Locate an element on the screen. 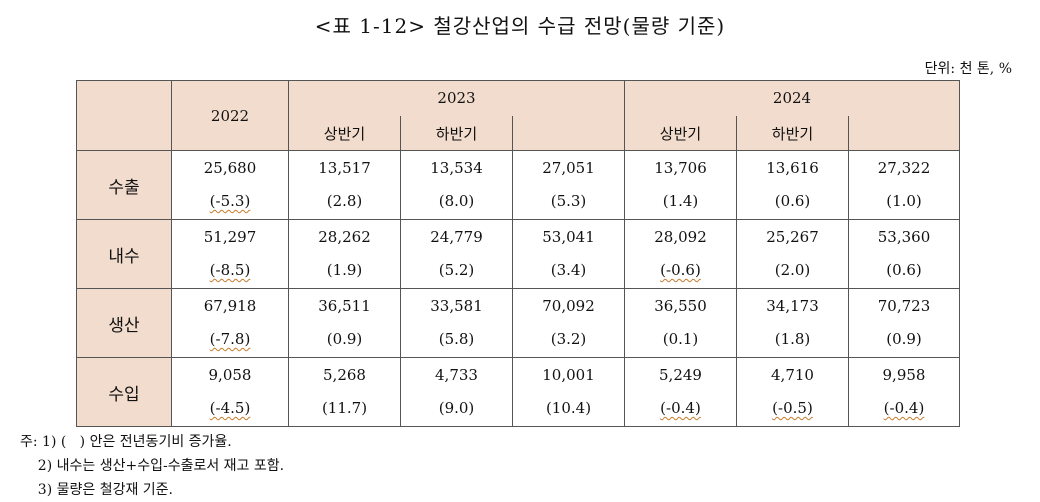  cell: 13,517 (2.8) is located at coordinates (344, 185).